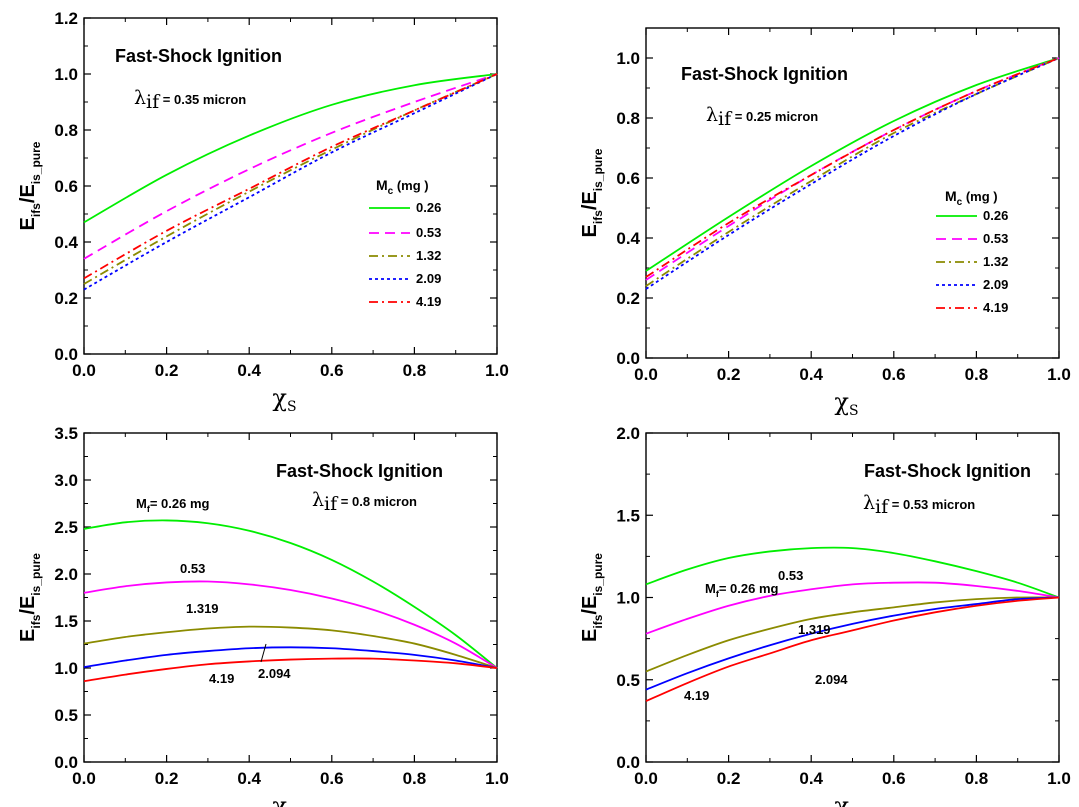 The height and width of the screenshot is (807, 1079). I want to click on mass-label: Mf= 0.26 mg, so click(173, 505).